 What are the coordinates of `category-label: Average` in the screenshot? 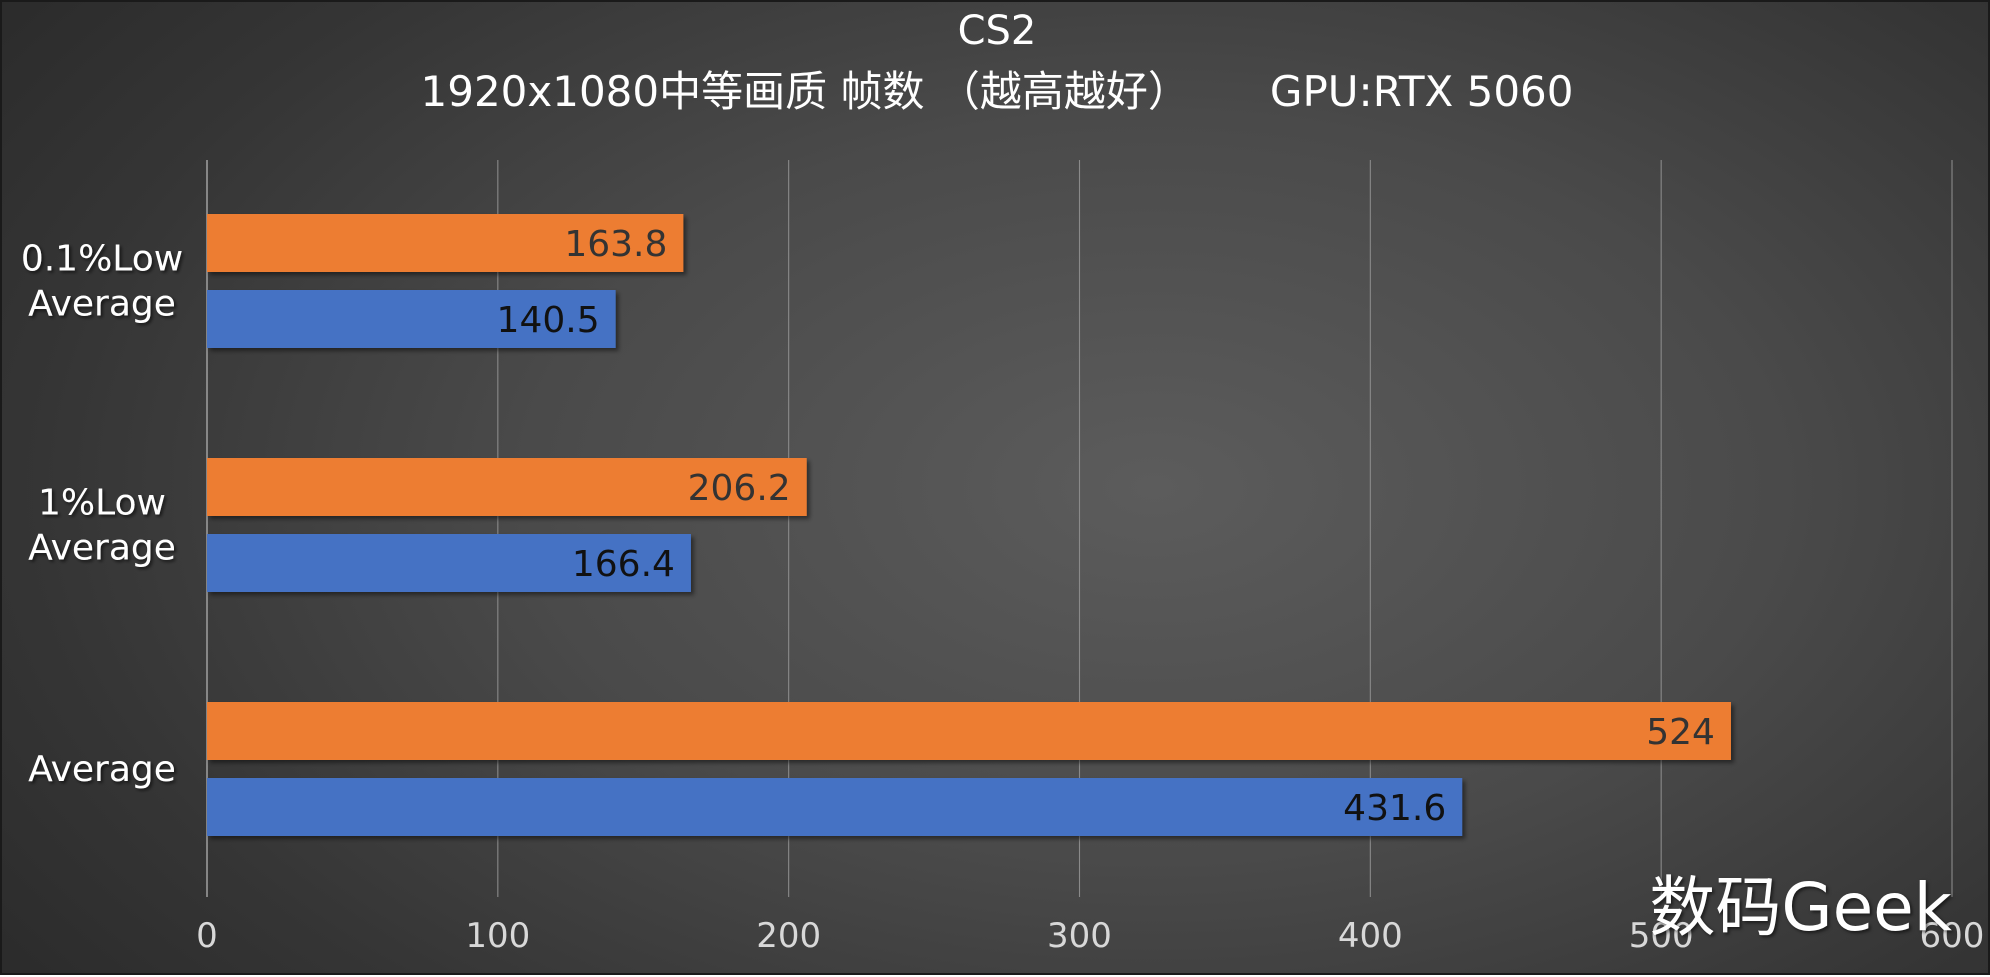 It's located at (102, 769).